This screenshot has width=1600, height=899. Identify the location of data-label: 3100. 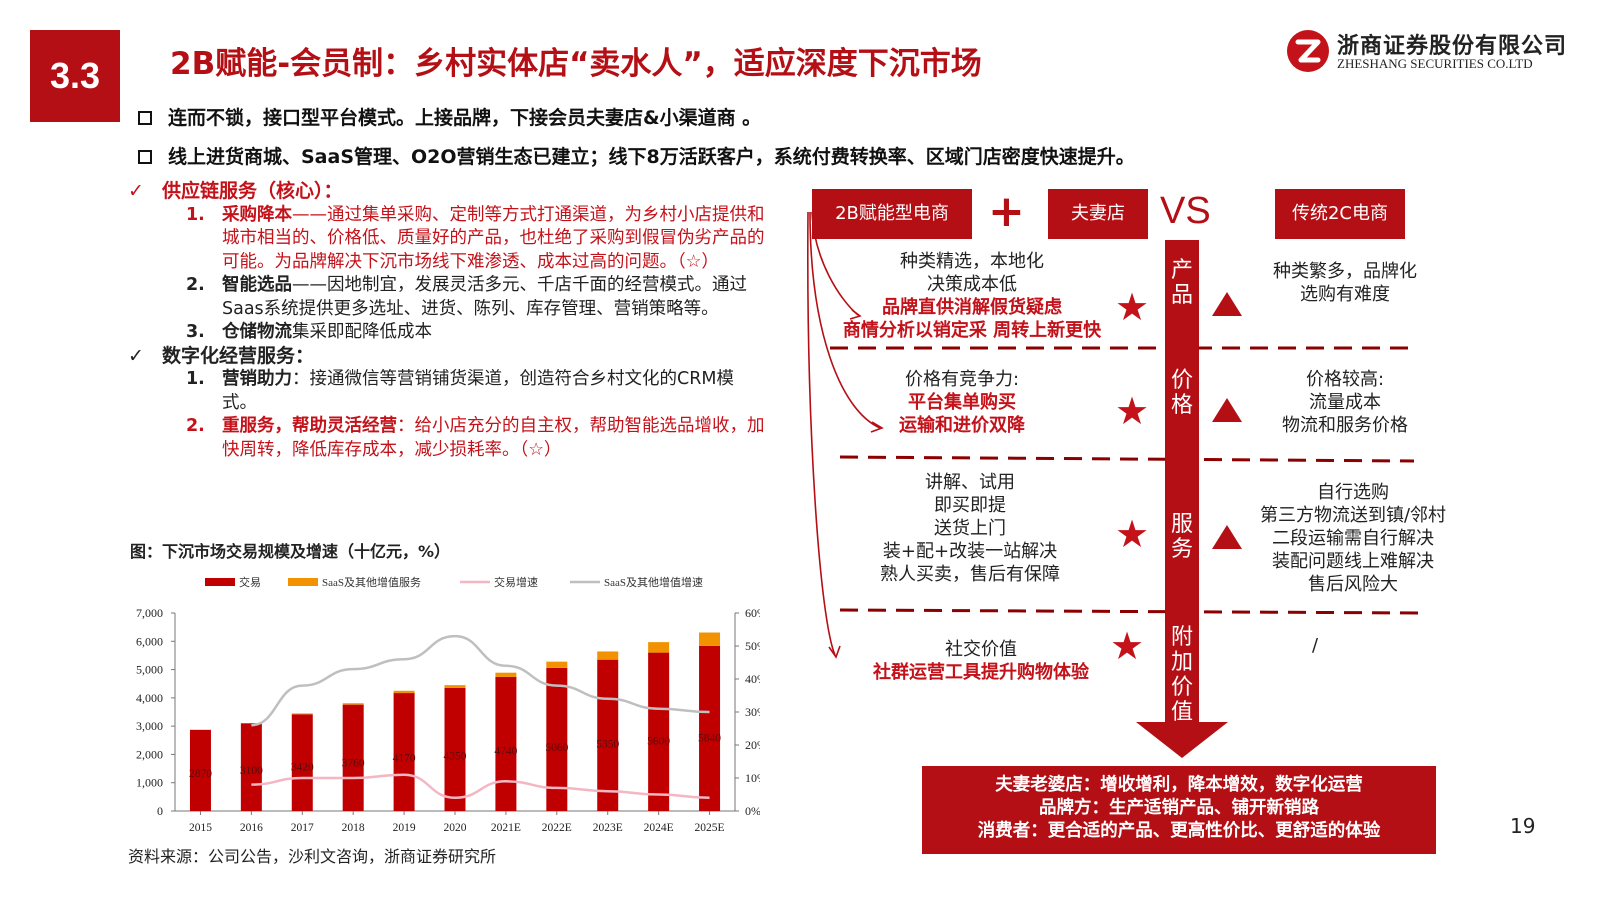
(251, 771).